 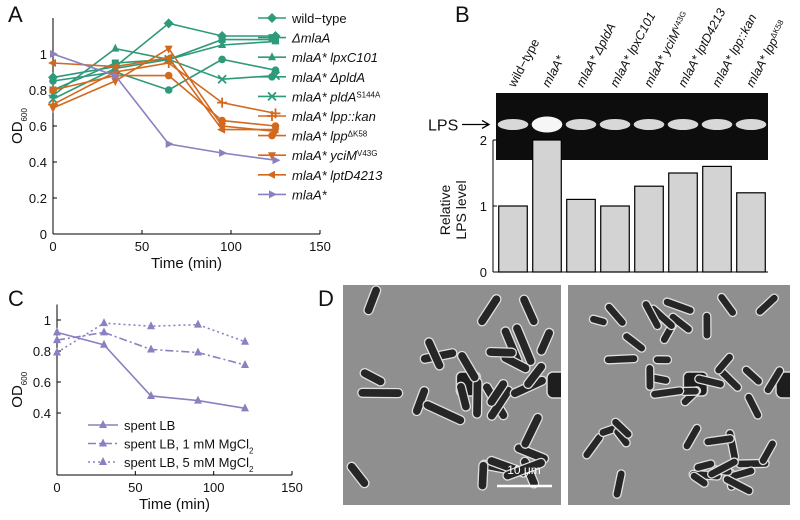 I want to click on lane-label-part: mlaA* lpp, so click(x=761, y=63).